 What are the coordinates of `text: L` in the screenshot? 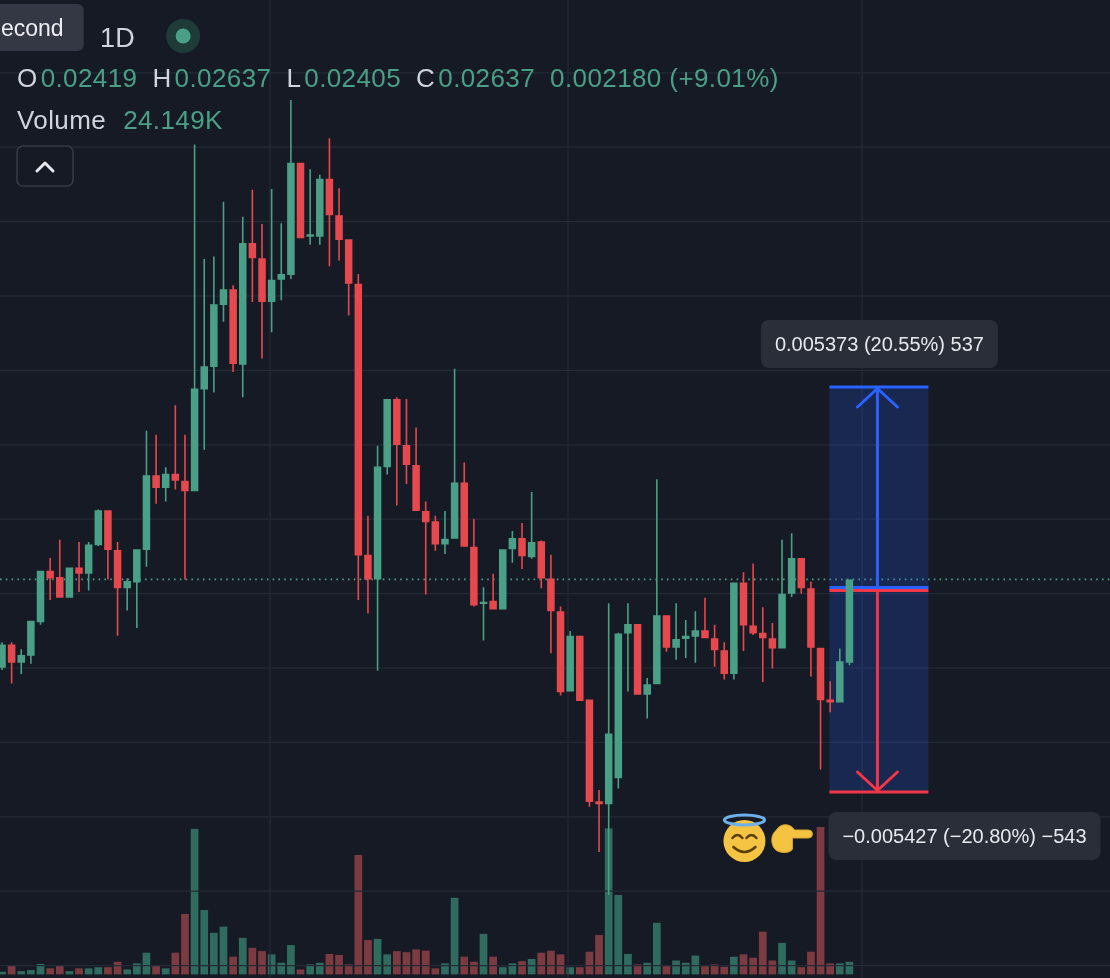 It's located at (294, 78).